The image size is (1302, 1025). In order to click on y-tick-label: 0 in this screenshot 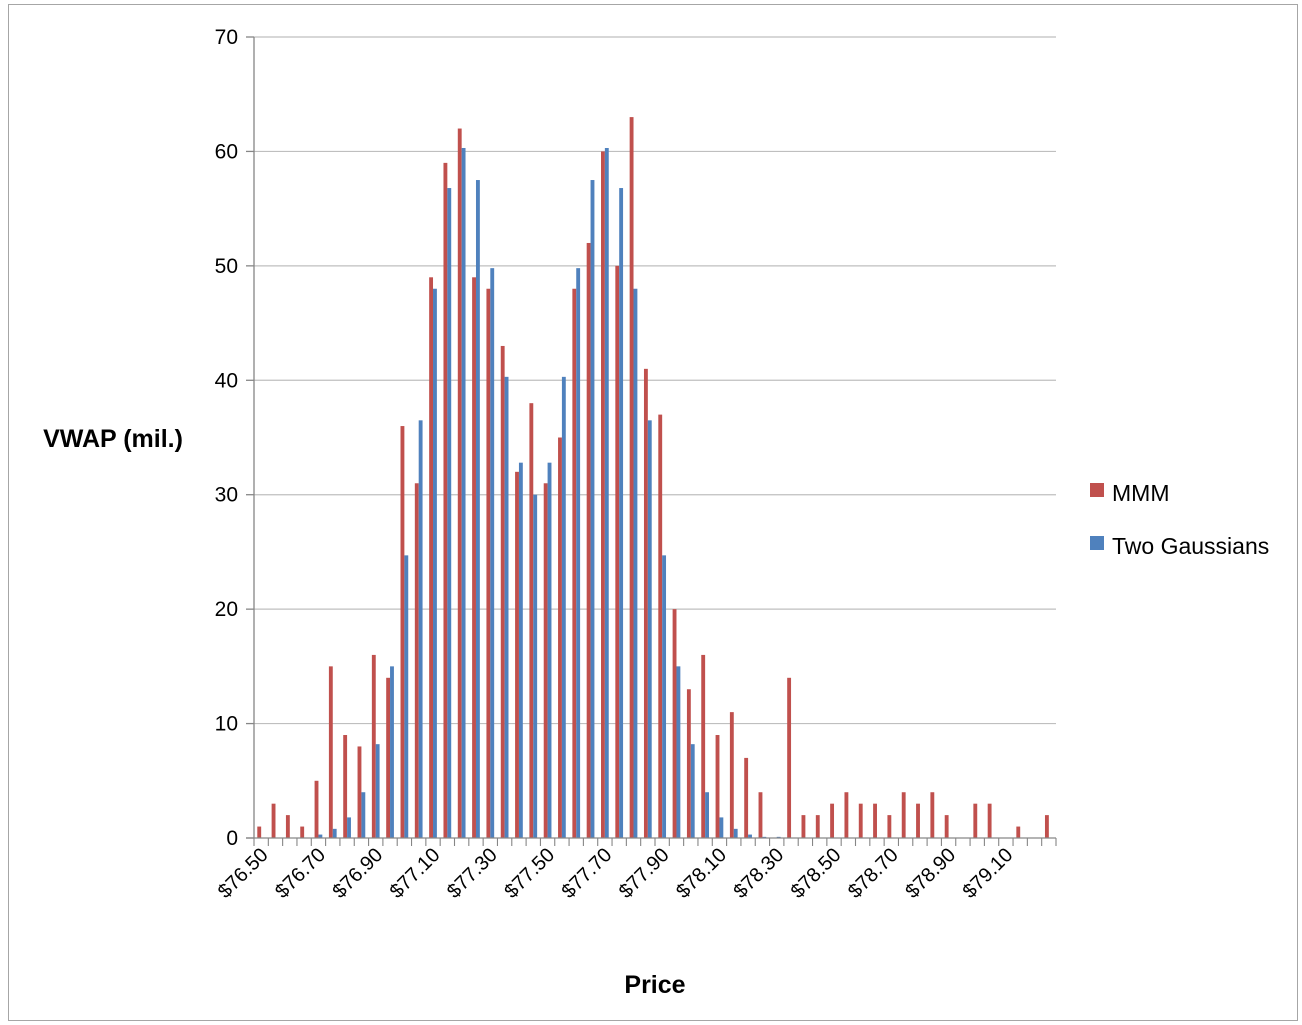, I will do `click(232, 838)`.